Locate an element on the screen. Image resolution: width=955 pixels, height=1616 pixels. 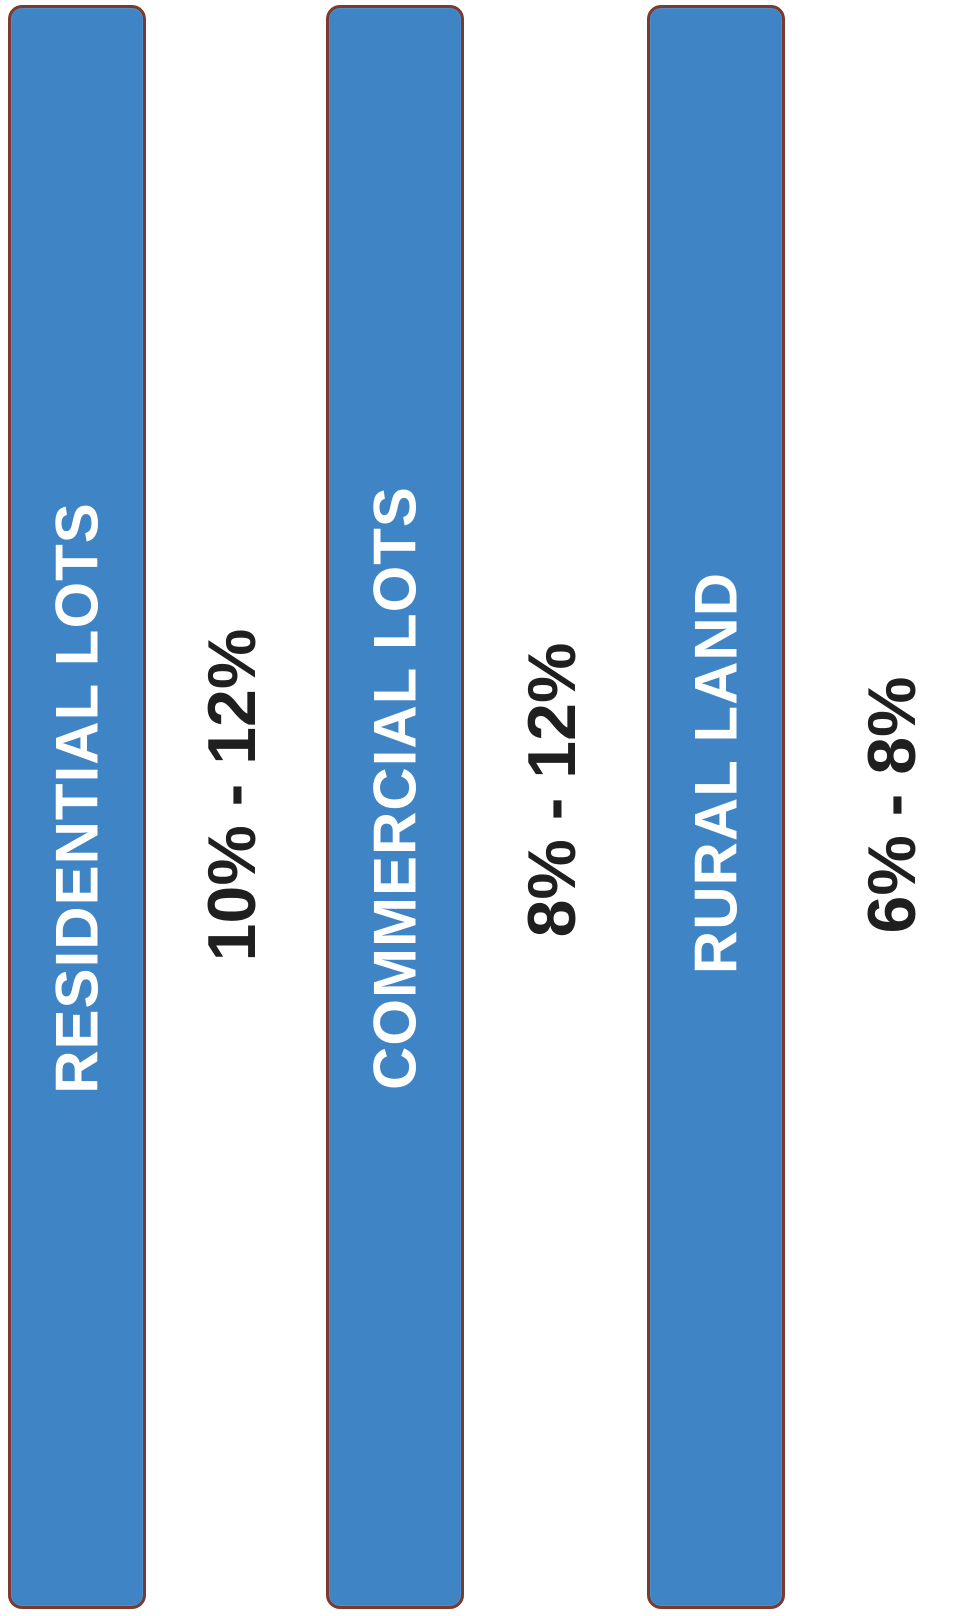
rate-range-rural: 6% - 8% is located at coordinates (892, 805).